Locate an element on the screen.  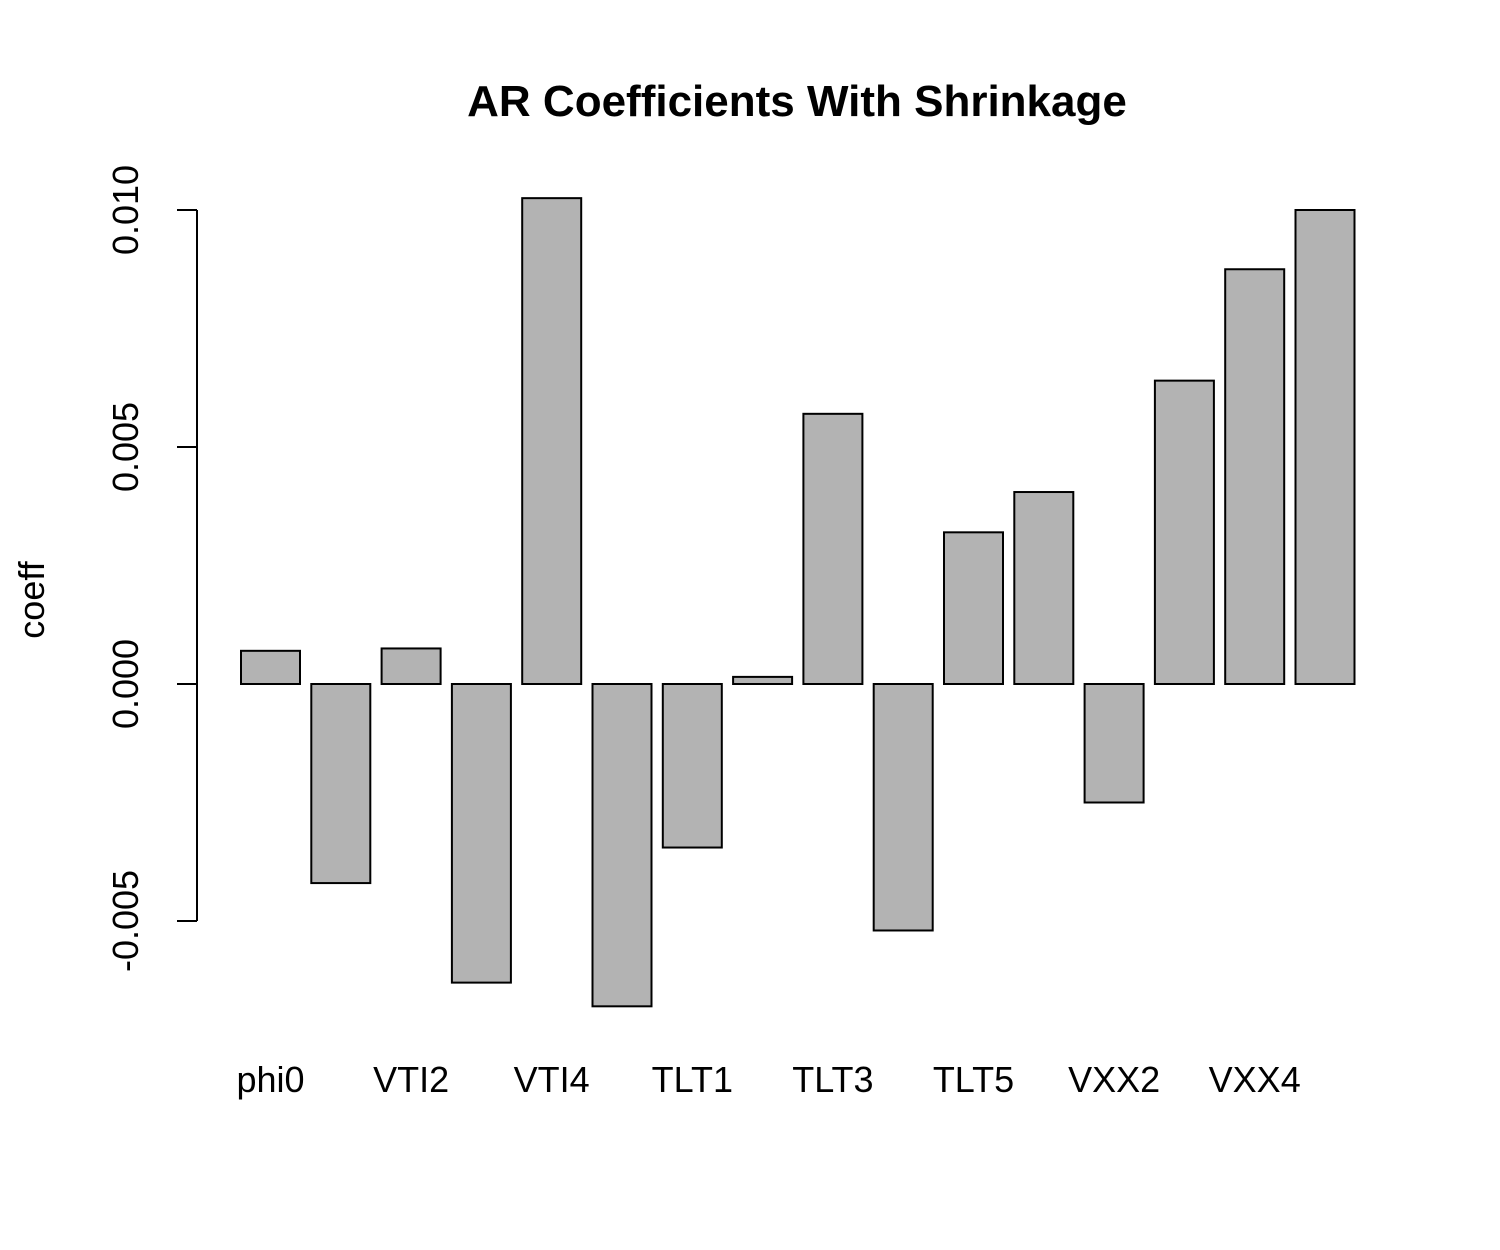
x-tick-label: phi0 is located at coordinates (270, 1079).